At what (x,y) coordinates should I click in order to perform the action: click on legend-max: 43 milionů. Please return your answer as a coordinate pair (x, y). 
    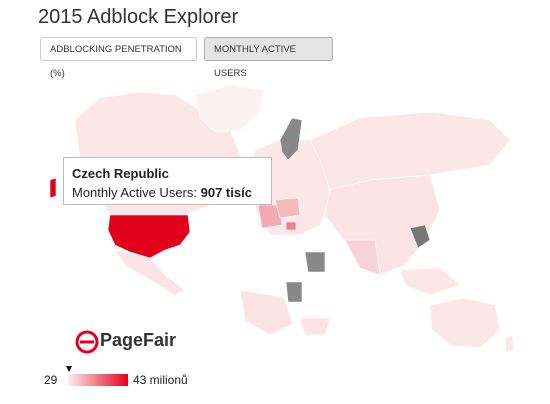
    Looking at the image, I should click on (160, 380).